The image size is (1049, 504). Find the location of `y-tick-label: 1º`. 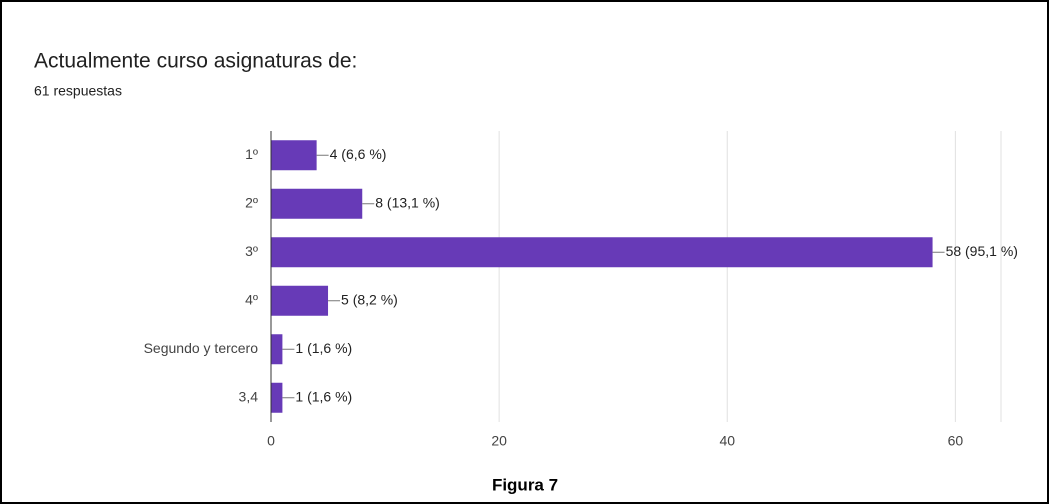

y-tick-label: 1º is located at coordinates (251, 154).